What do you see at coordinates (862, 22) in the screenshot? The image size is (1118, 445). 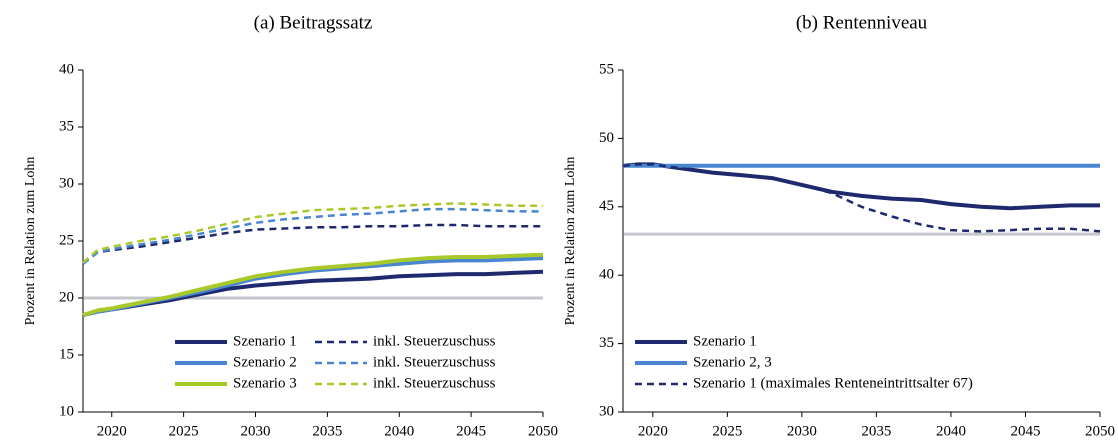 I see `chart-title: (b) Rentenniveau` at bounding box center [862, 22].